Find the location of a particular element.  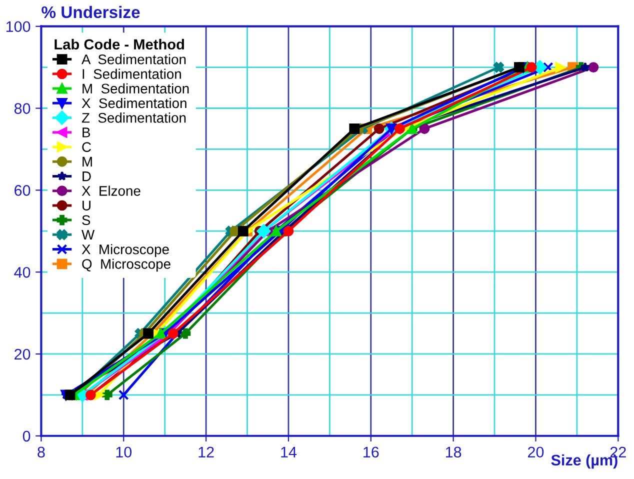

x-tick-label: 12 is located at coordinates (206, 452).